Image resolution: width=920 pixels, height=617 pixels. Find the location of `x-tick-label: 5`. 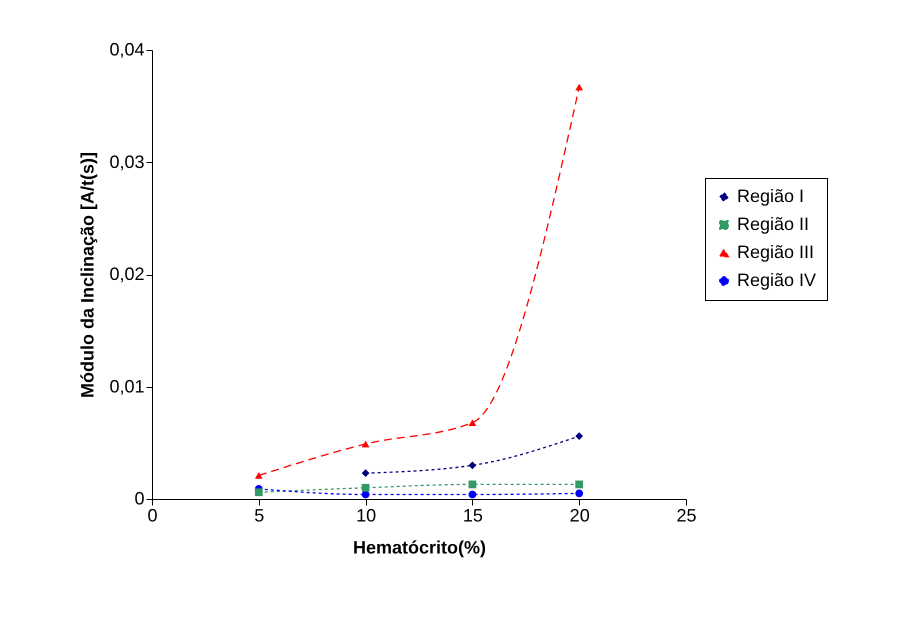

x-tick-label: 5 is located at coordinates (259, 516).